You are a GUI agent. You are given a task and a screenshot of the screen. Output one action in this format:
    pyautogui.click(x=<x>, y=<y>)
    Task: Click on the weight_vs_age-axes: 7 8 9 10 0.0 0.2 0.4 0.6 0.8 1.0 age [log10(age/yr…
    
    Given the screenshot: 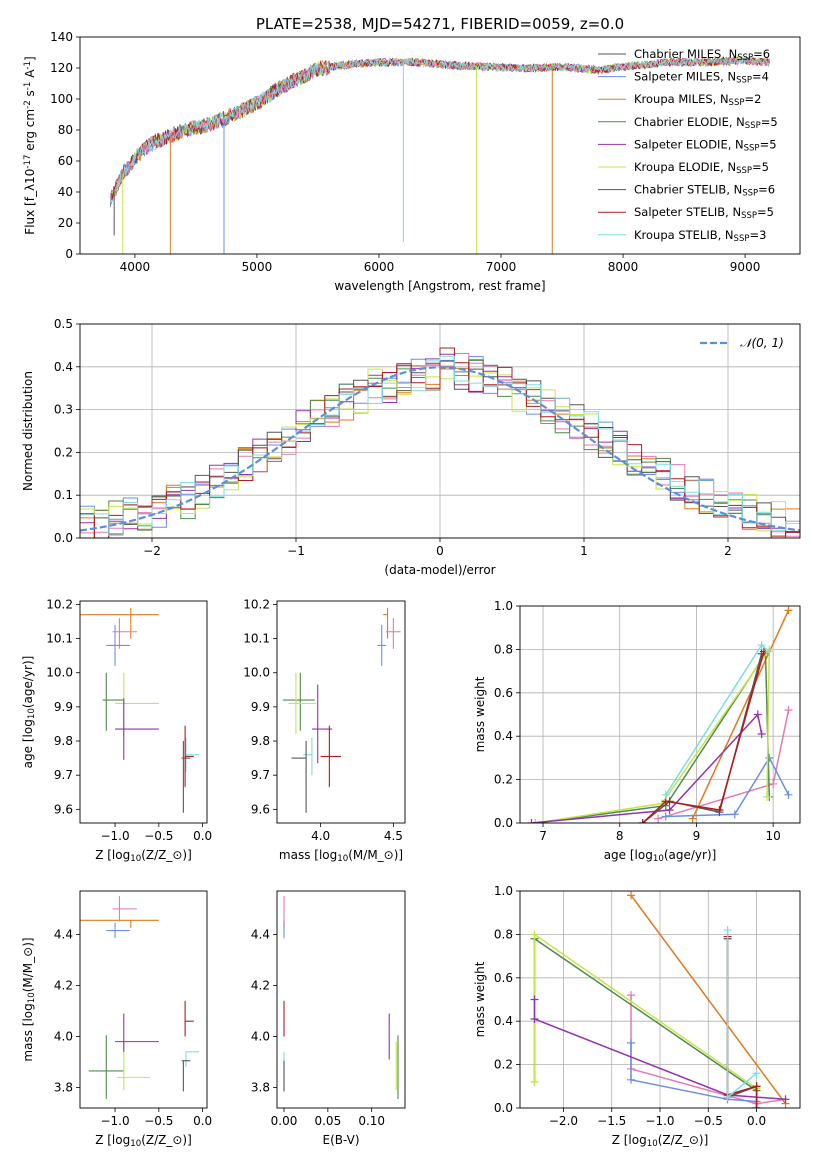 What is the action you would take?
    pyautogui.click(x=637, y=731)
    